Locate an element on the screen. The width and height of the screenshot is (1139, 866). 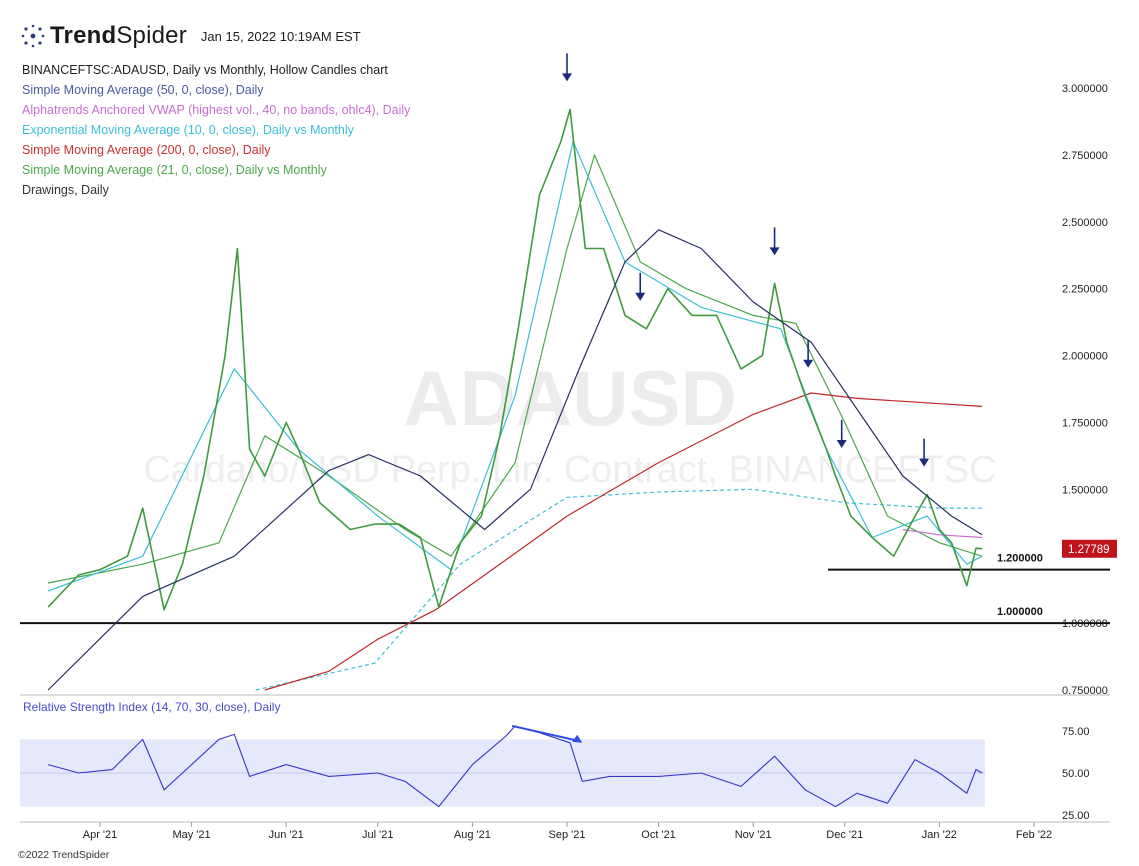
rsi-tick-label: 50.00 is located at coordinates (1076, 774).